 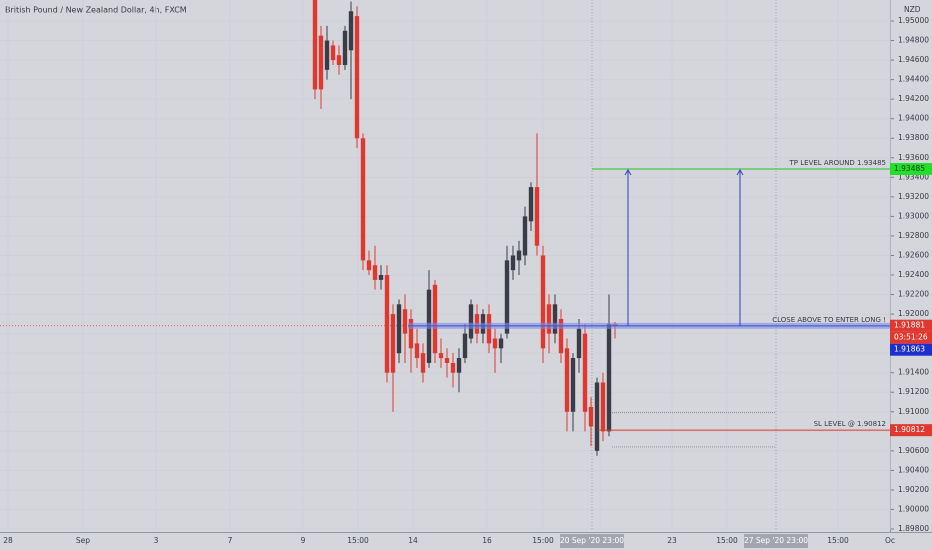 What do you see at coordinates (913, 215) in the screenshot?
I see `y-tick-label: 1.93000` at bounding box center [913, 215].